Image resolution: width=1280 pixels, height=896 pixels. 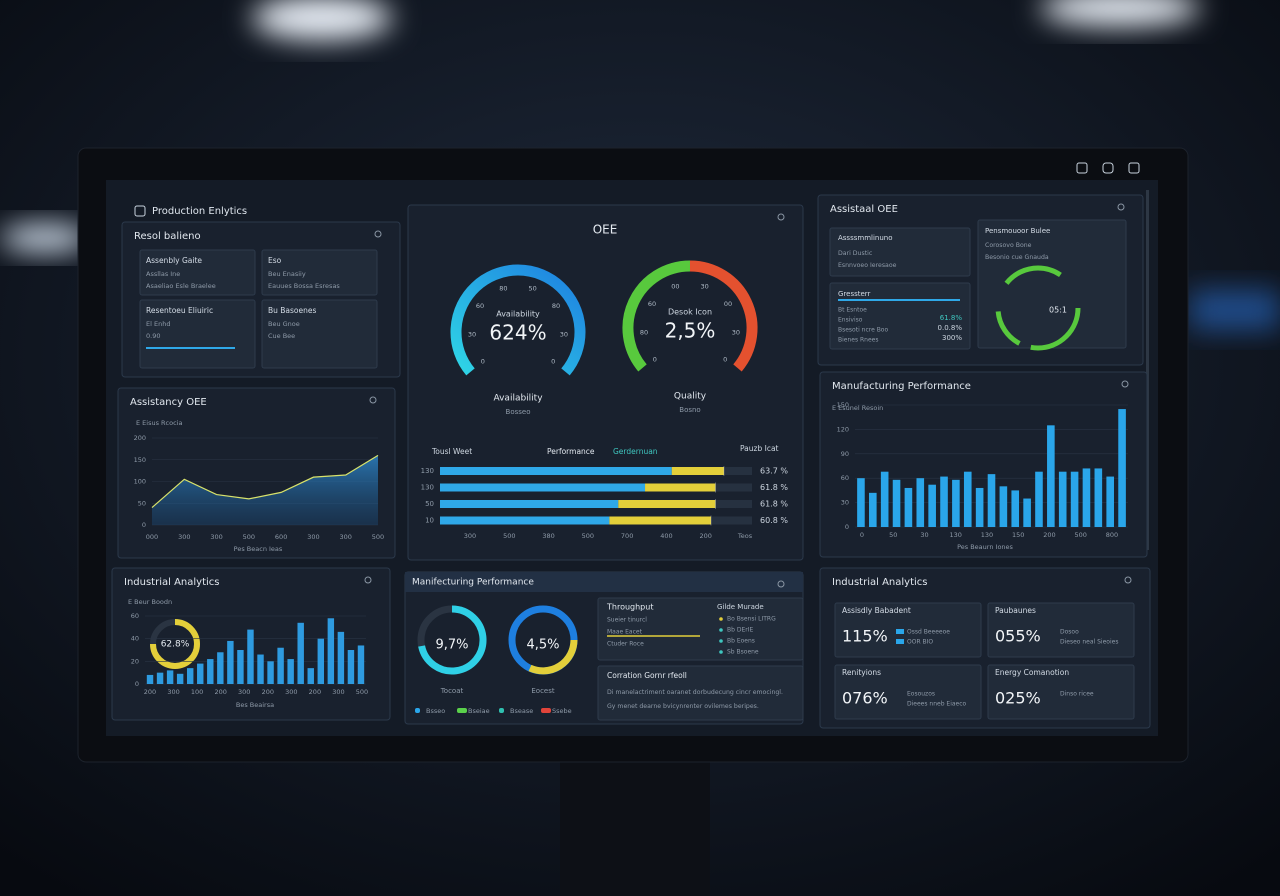 I want to click on card-value: 300%, so click(x=952, y=338).